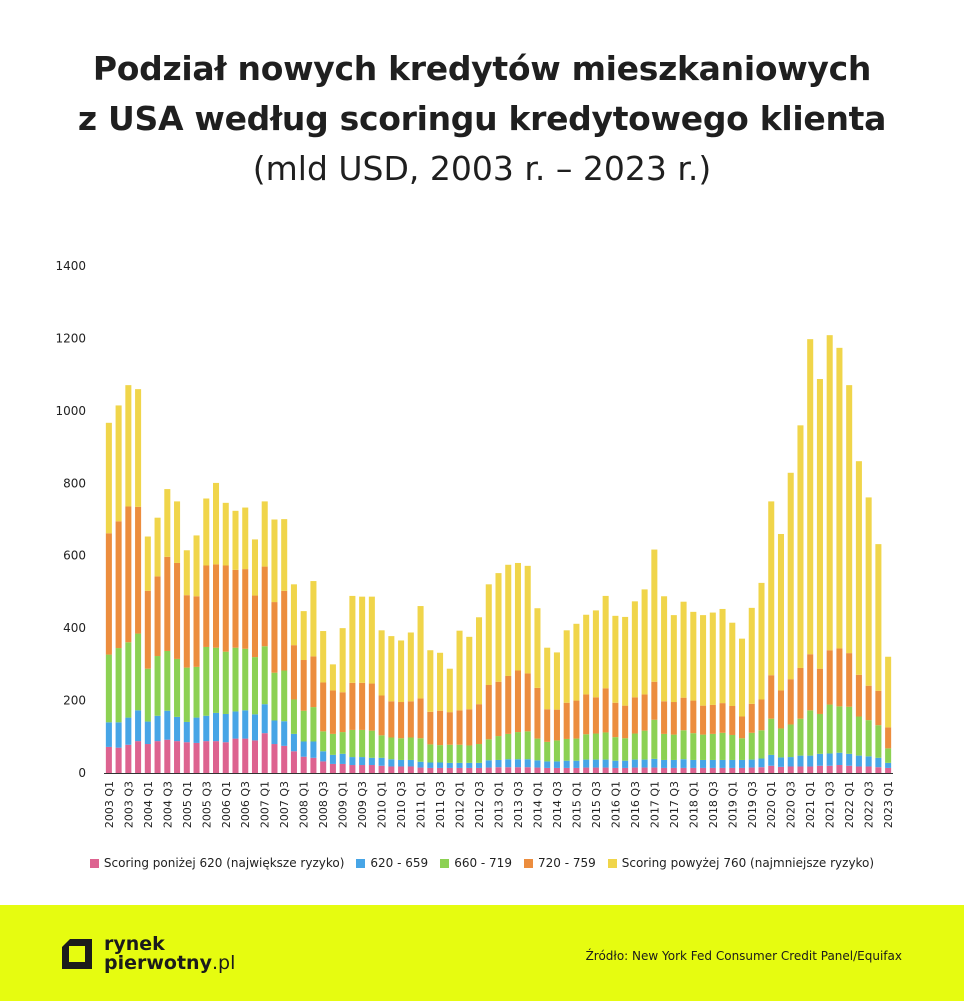 The image size is (964, 1001). I want to click on x-tick-label: 2011 Q1, so click(421, 804).